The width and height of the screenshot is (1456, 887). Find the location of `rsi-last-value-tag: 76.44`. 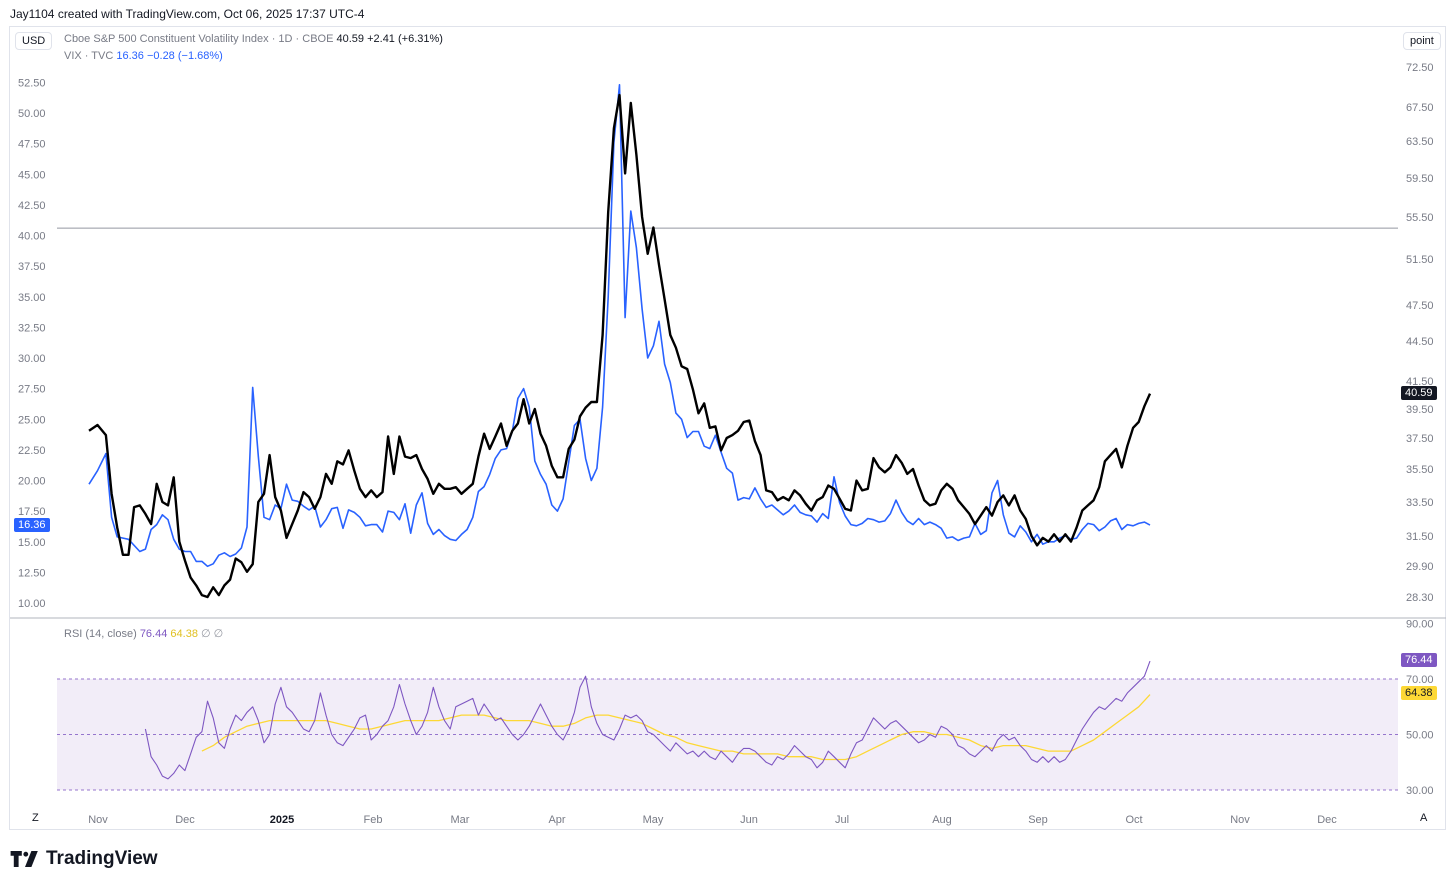

rsi-last-value-tag: 76.44 is located at coordinates (1419, 660).